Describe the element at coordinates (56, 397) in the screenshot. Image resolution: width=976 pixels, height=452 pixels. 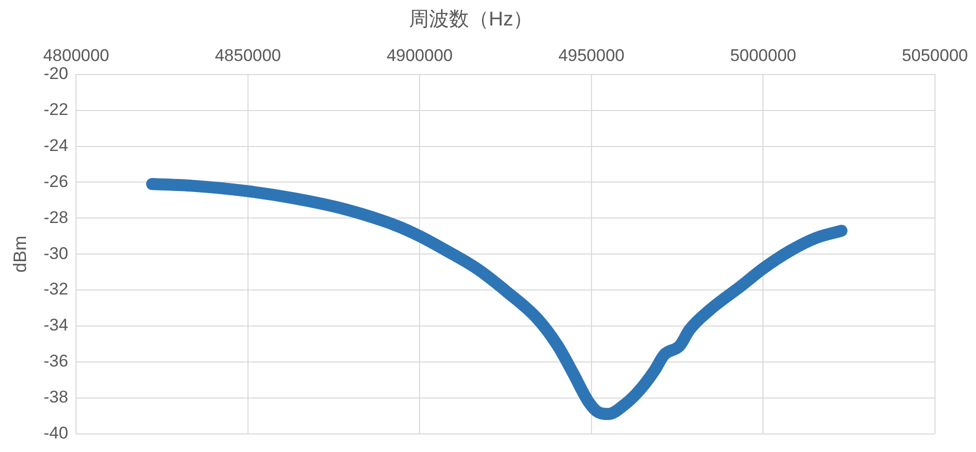
I see `y-tick-label: -38` at that location.